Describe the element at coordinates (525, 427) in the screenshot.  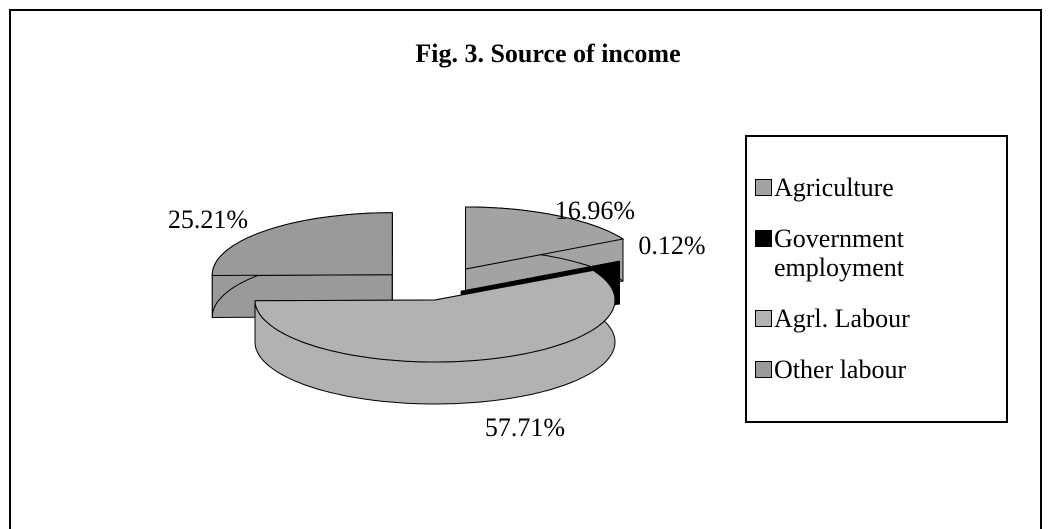
I see `data-label: 57.71%` at that location.